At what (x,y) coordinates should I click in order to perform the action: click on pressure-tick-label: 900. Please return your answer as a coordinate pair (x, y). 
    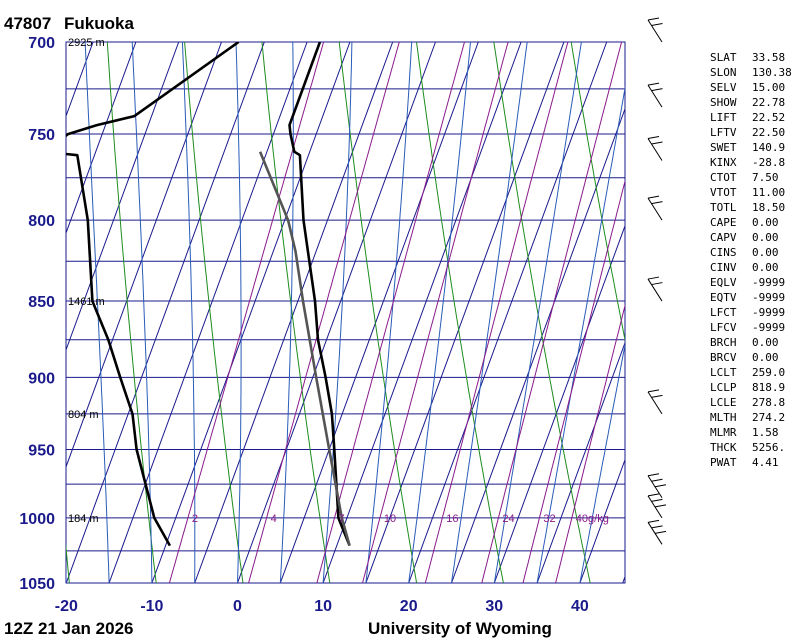
    Looking at the image, I should click on (41, 378).